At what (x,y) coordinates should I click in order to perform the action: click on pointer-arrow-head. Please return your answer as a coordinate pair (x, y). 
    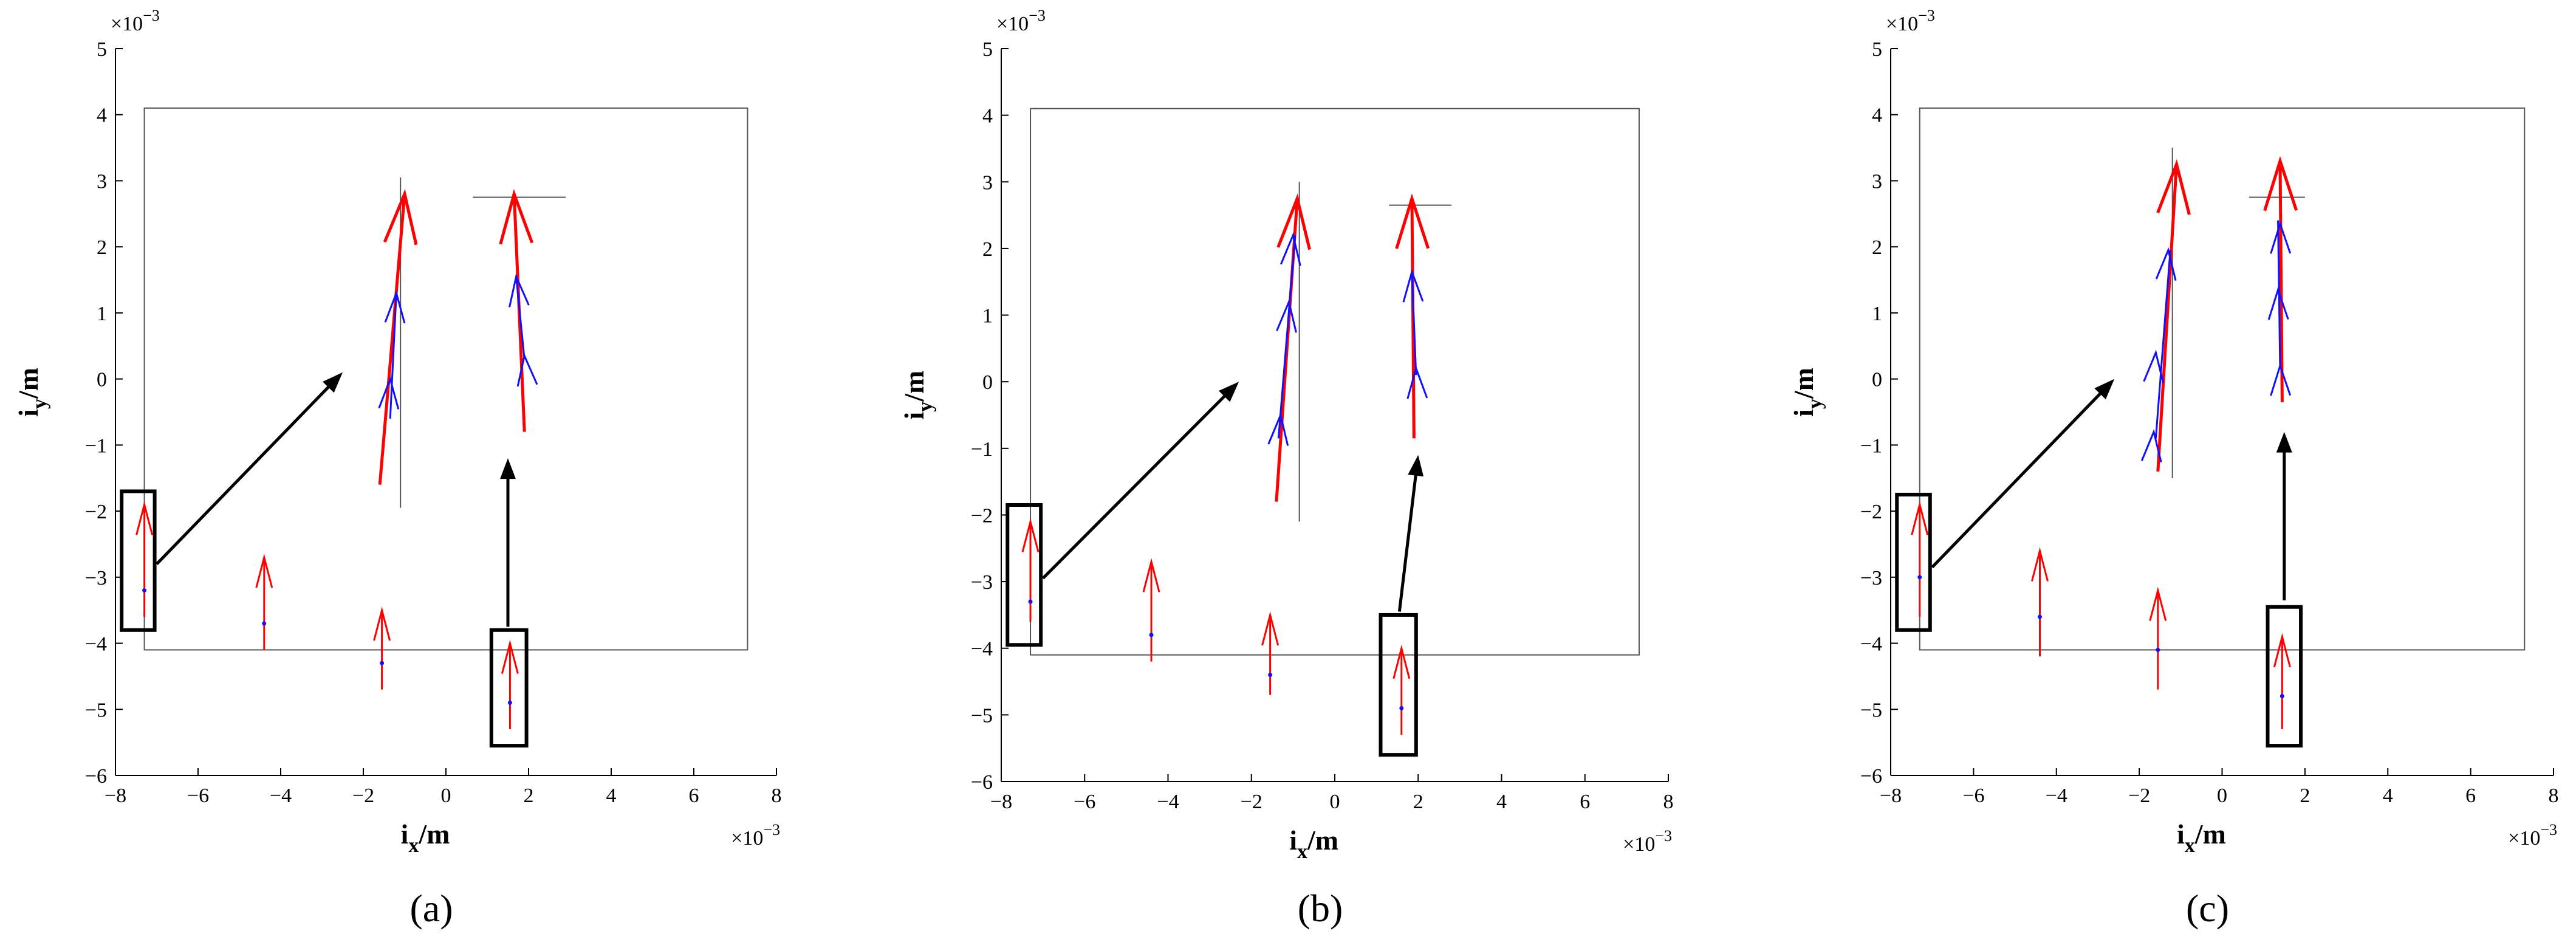
    Looking at the image, I should click on (2104, 389).